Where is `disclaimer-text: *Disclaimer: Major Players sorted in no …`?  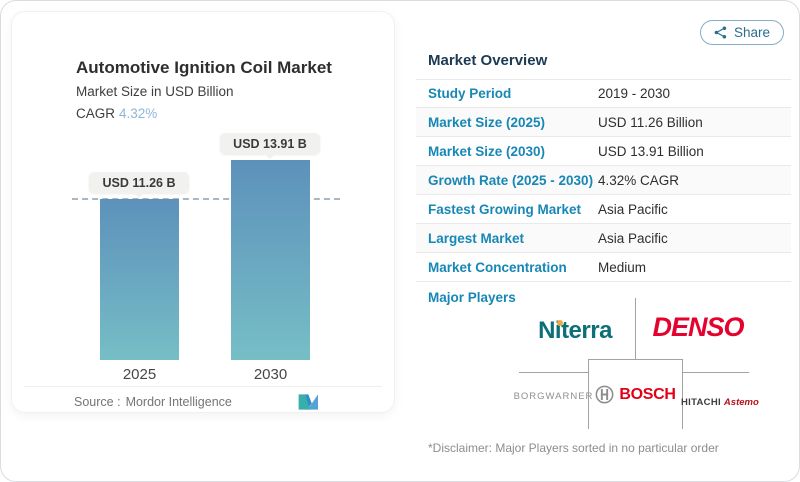 disclaimer-text: *Disclaimer: Major Players sorted in no … is located at coordinates (573, 448).